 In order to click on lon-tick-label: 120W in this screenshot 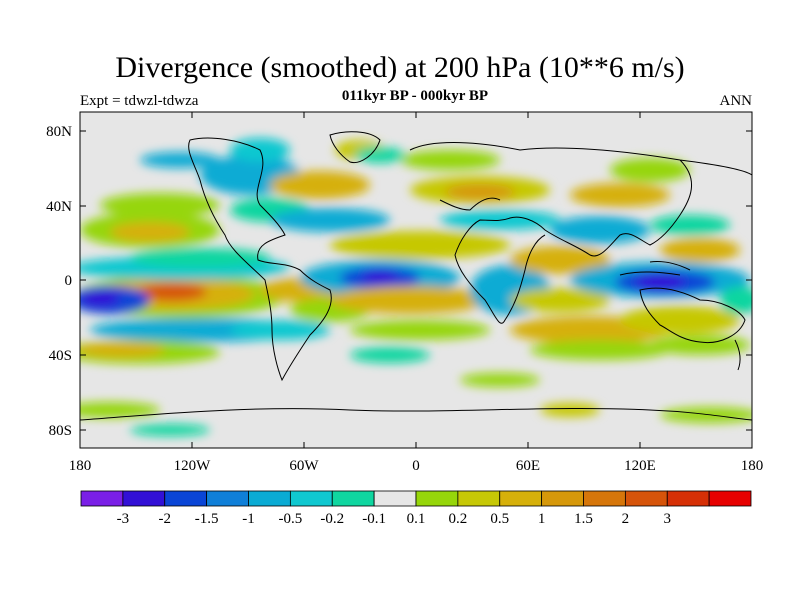, I will do `click(193, 466)`.